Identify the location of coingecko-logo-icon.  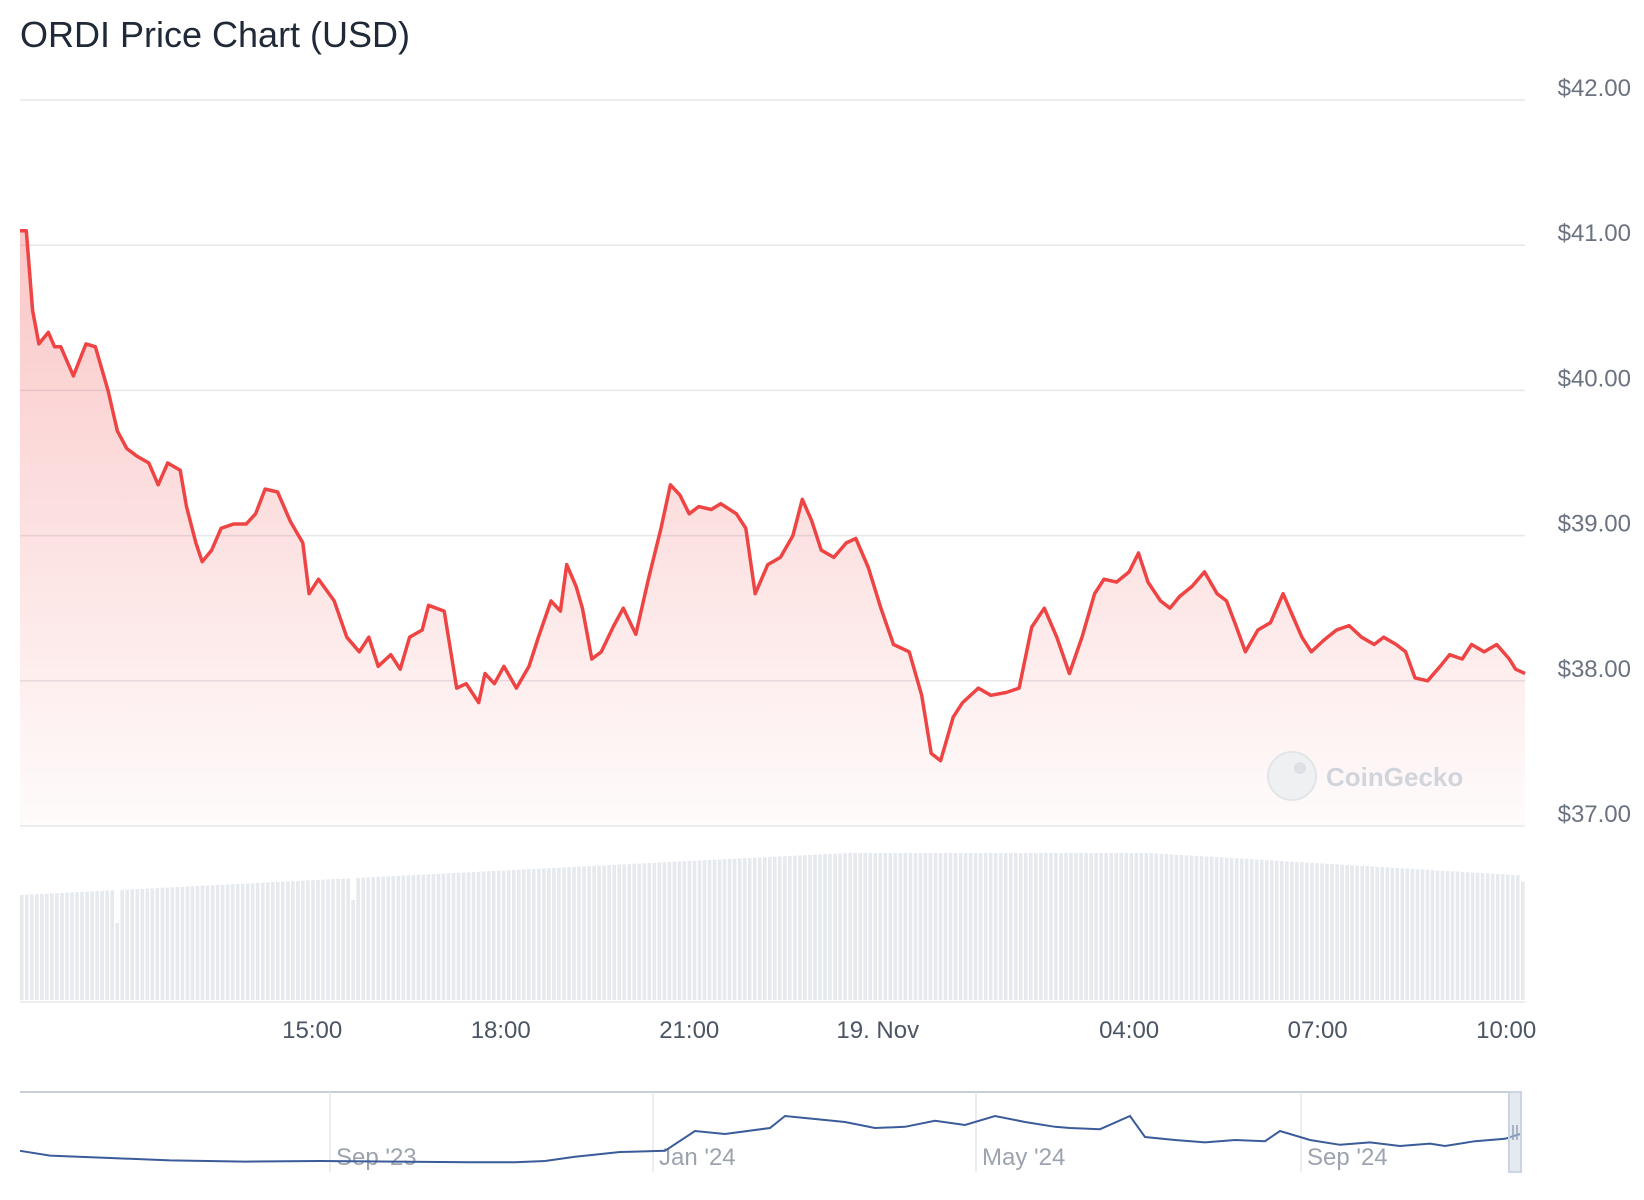
(1292, 776).